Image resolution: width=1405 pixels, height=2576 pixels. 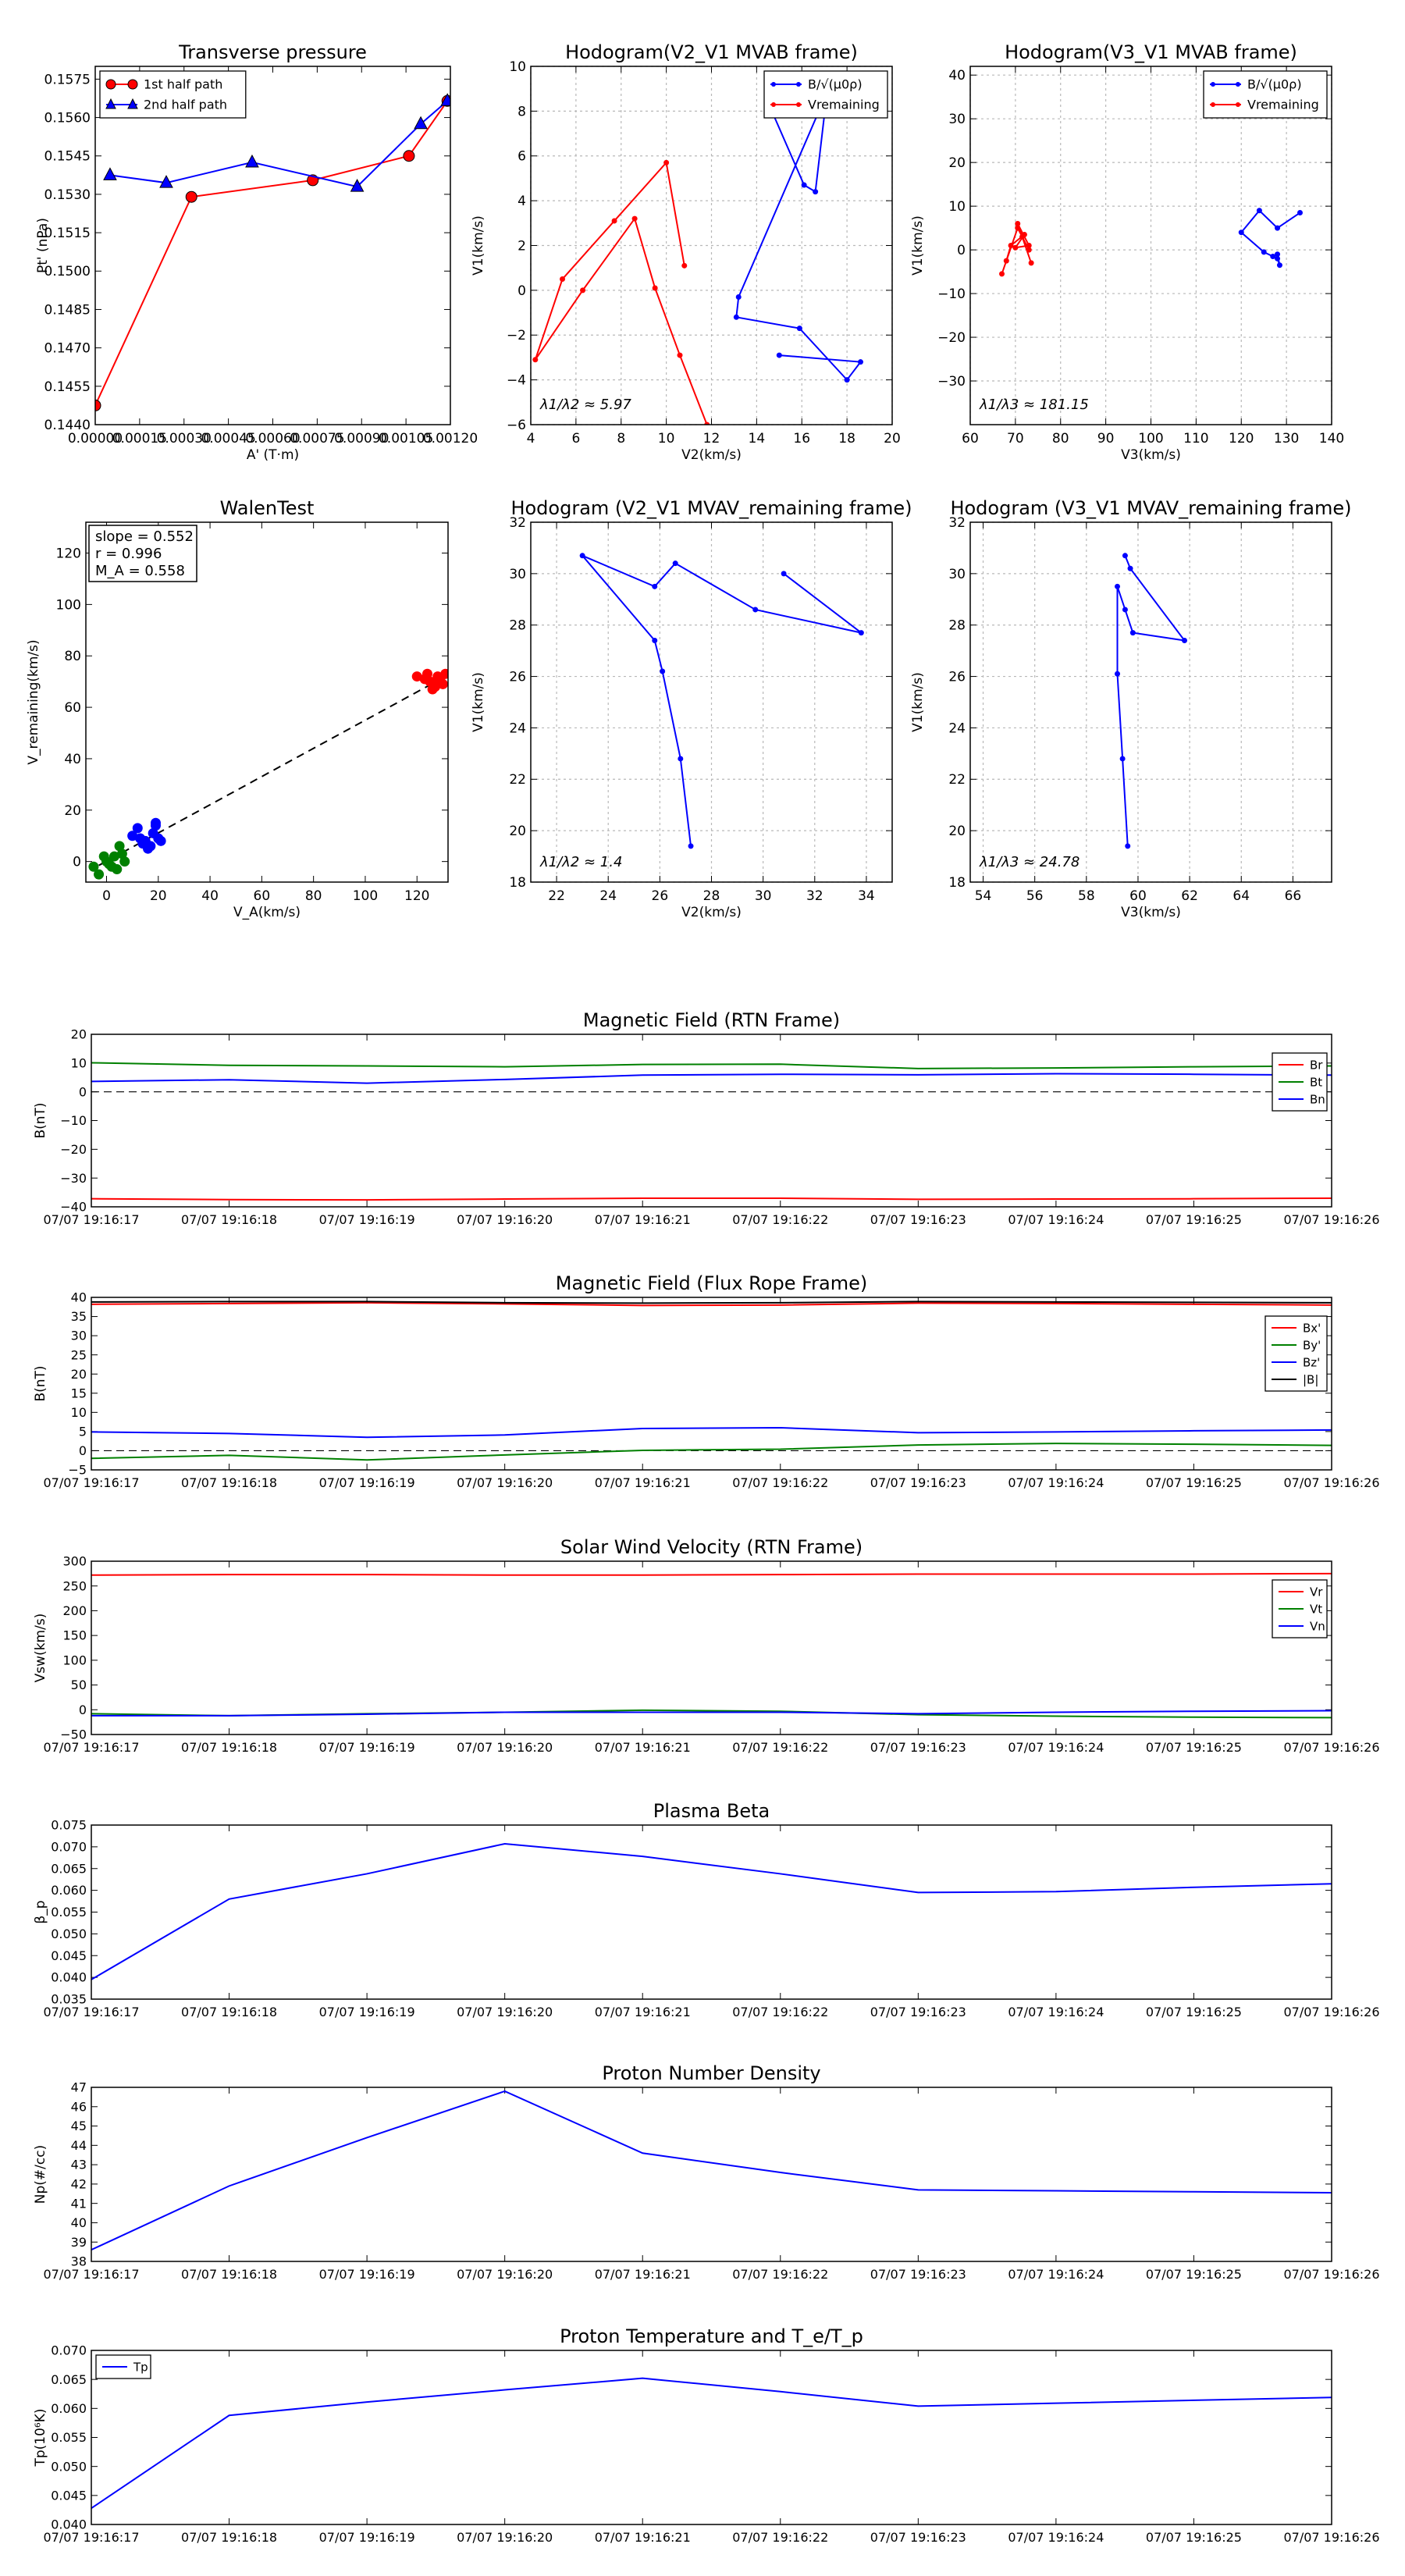 What do you see at coordinates (79, 1316) in the screenshot?
I see `y-tick-label: 35` at bounding box center [79, 1316].